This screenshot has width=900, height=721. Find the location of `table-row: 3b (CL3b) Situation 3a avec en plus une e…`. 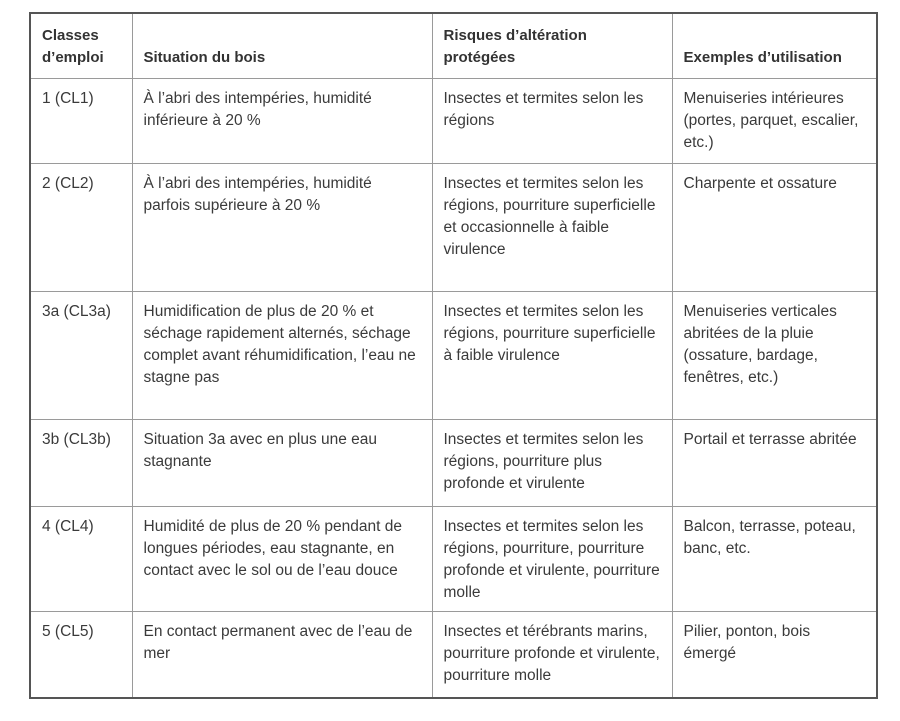

table-row: 3b (CL3b) Situation 3a avec en plus une e… is located at coordinates (453, 462).